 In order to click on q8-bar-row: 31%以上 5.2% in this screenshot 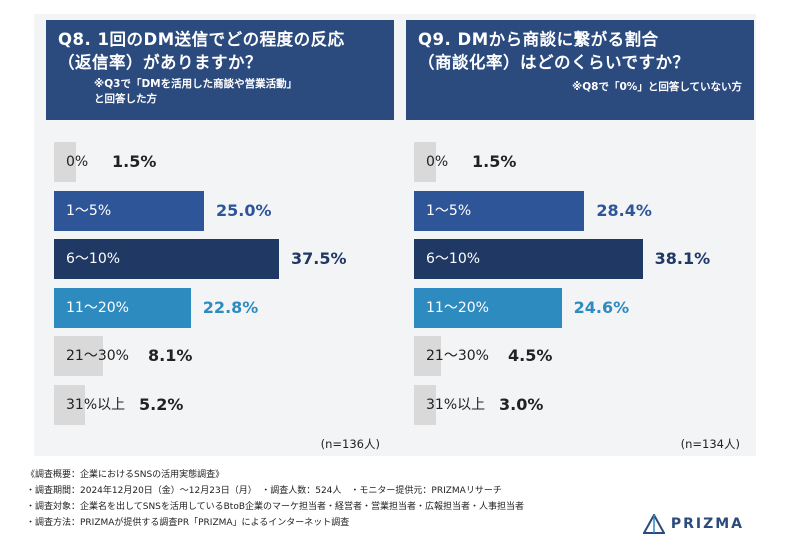, I will do `click(219, 404)`.